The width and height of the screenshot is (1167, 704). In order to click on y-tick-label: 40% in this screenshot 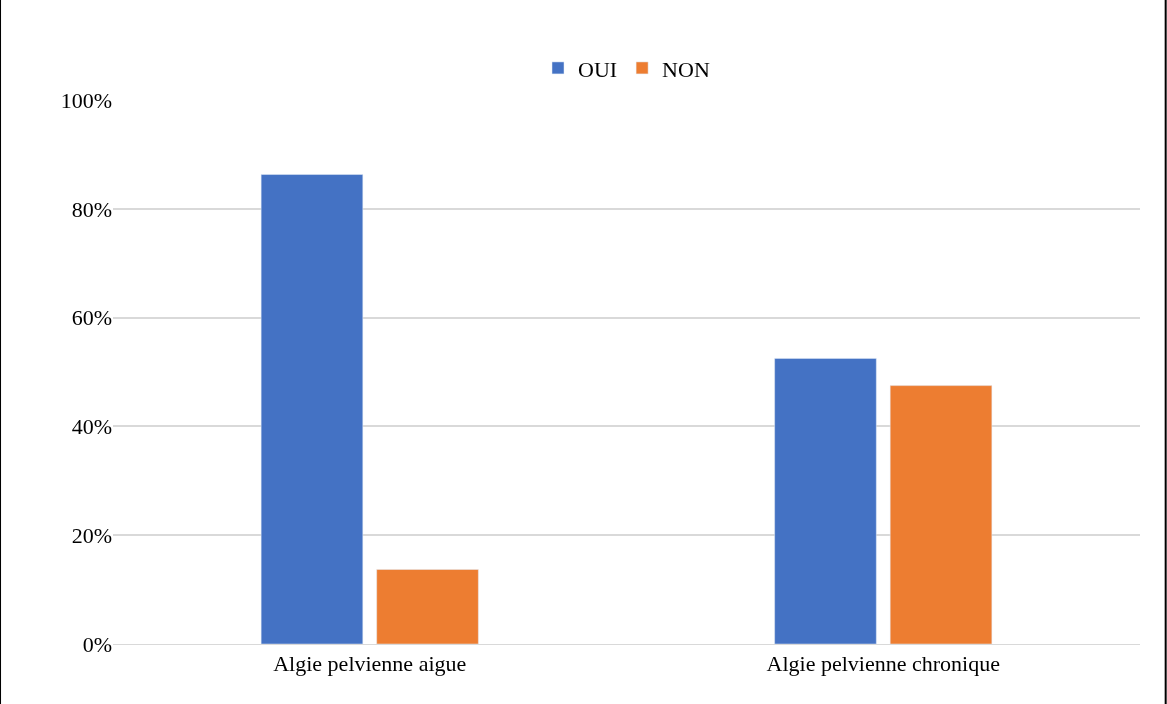, I will do `click(91, 427)`.